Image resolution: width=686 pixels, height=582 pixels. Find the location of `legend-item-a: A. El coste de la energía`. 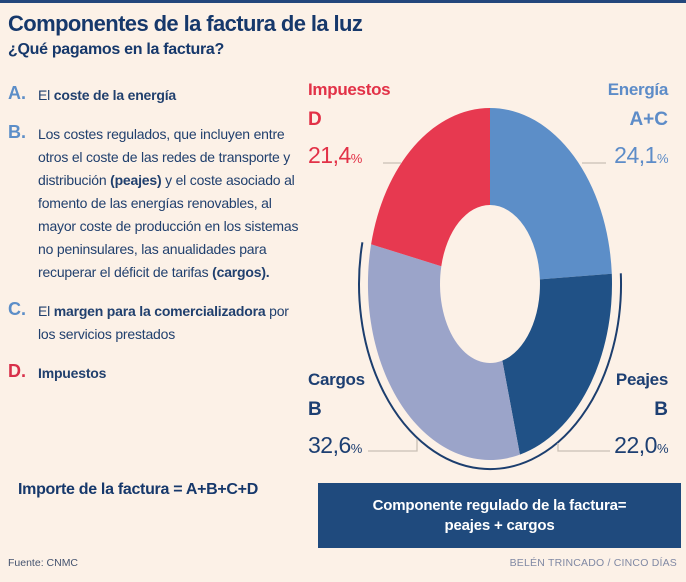

legend-item-a: A. El coste de la energía is located at coordinates (156, 95).